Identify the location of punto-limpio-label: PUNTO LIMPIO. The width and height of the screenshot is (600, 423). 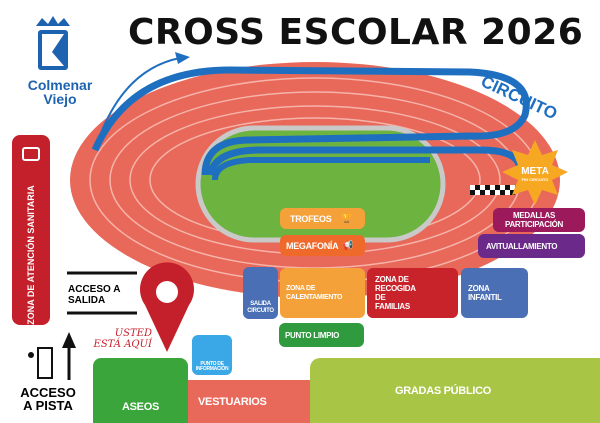
(312, 335).